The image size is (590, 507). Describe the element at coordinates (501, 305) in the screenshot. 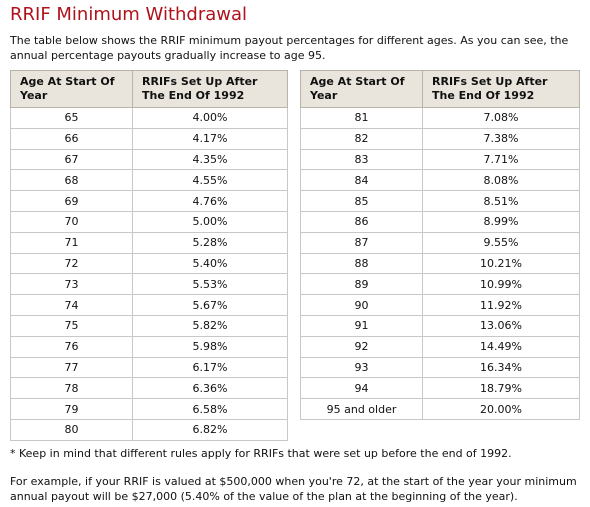

I see `percent-cell: 11.92%` at that location.